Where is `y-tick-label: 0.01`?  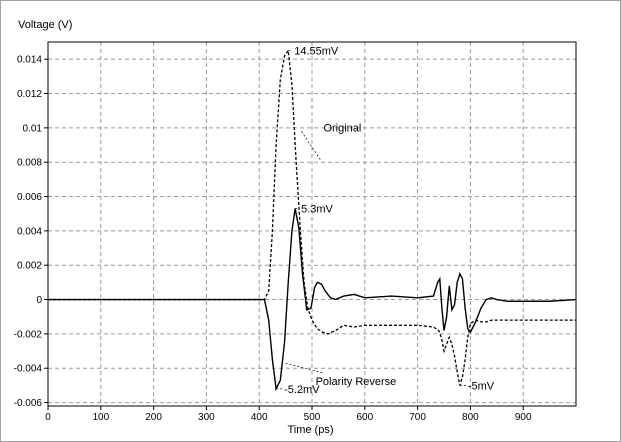
y-tick-label: 0.01 is located at coordinates (33, 128).